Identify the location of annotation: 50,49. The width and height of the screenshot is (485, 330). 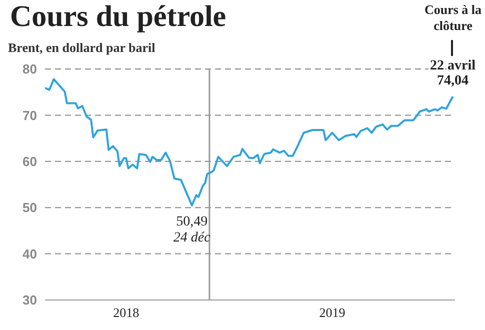
(192, 222).